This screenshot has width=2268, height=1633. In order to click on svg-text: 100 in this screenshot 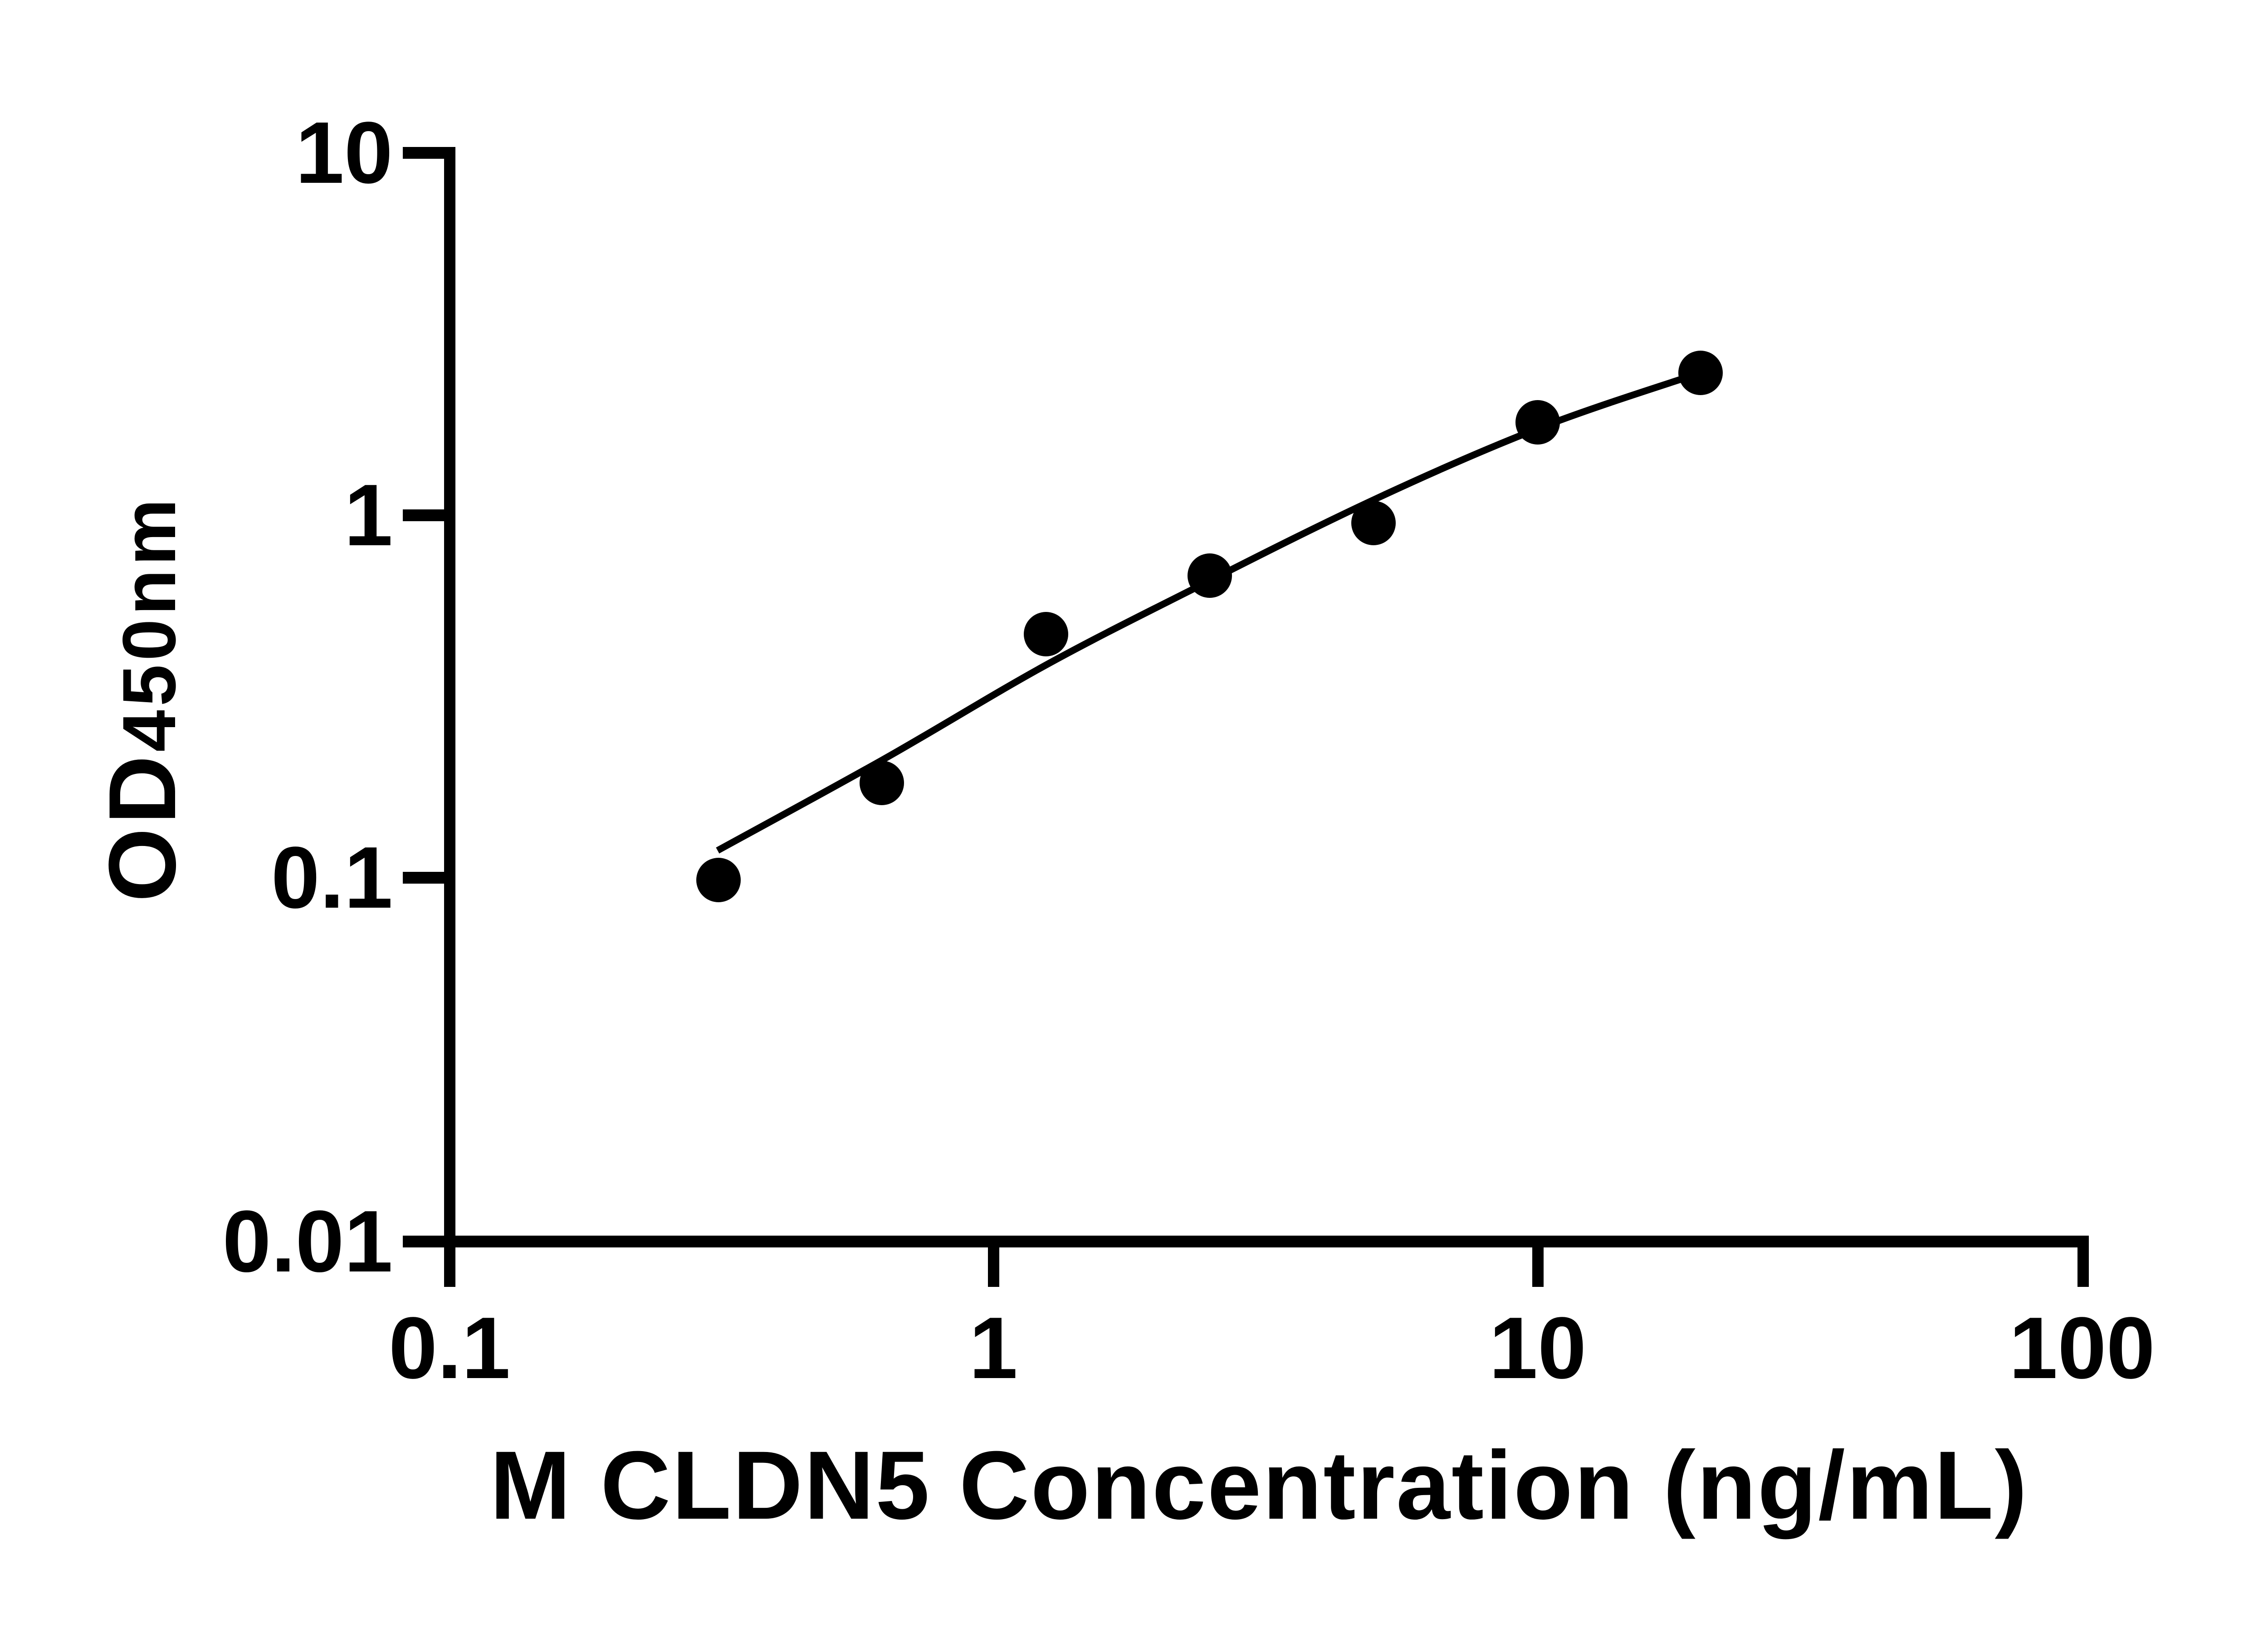, I will do `click(2082, 1348)`.